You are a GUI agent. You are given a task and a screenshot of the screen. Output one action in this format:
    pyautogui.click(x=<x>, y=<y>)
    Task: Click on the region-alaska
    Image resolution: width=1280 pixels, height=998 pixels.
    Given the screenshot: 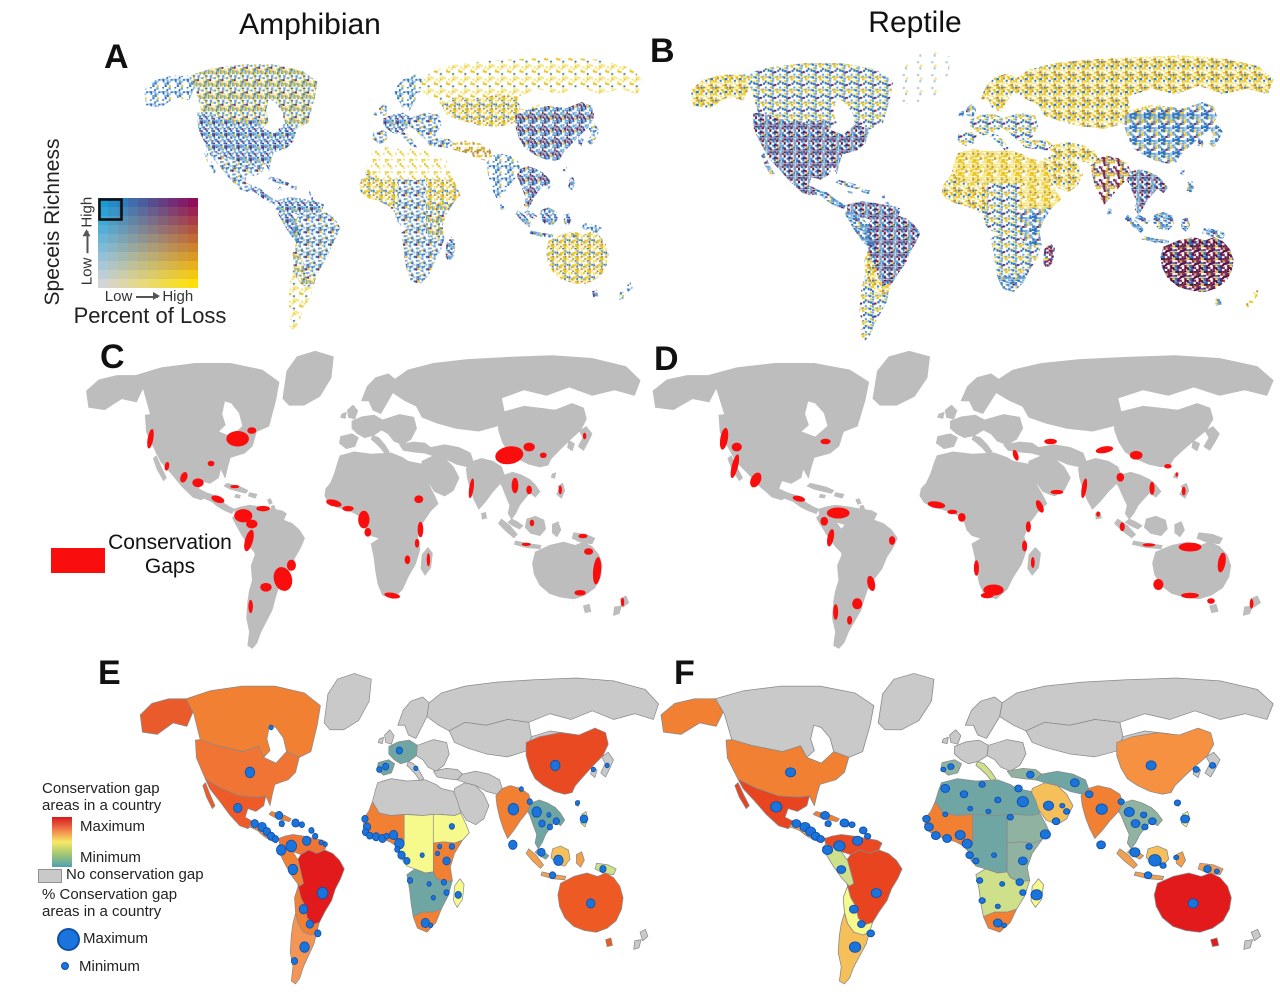 What is the action you would take?
    pyautogui.click(x=684, y=393)
    